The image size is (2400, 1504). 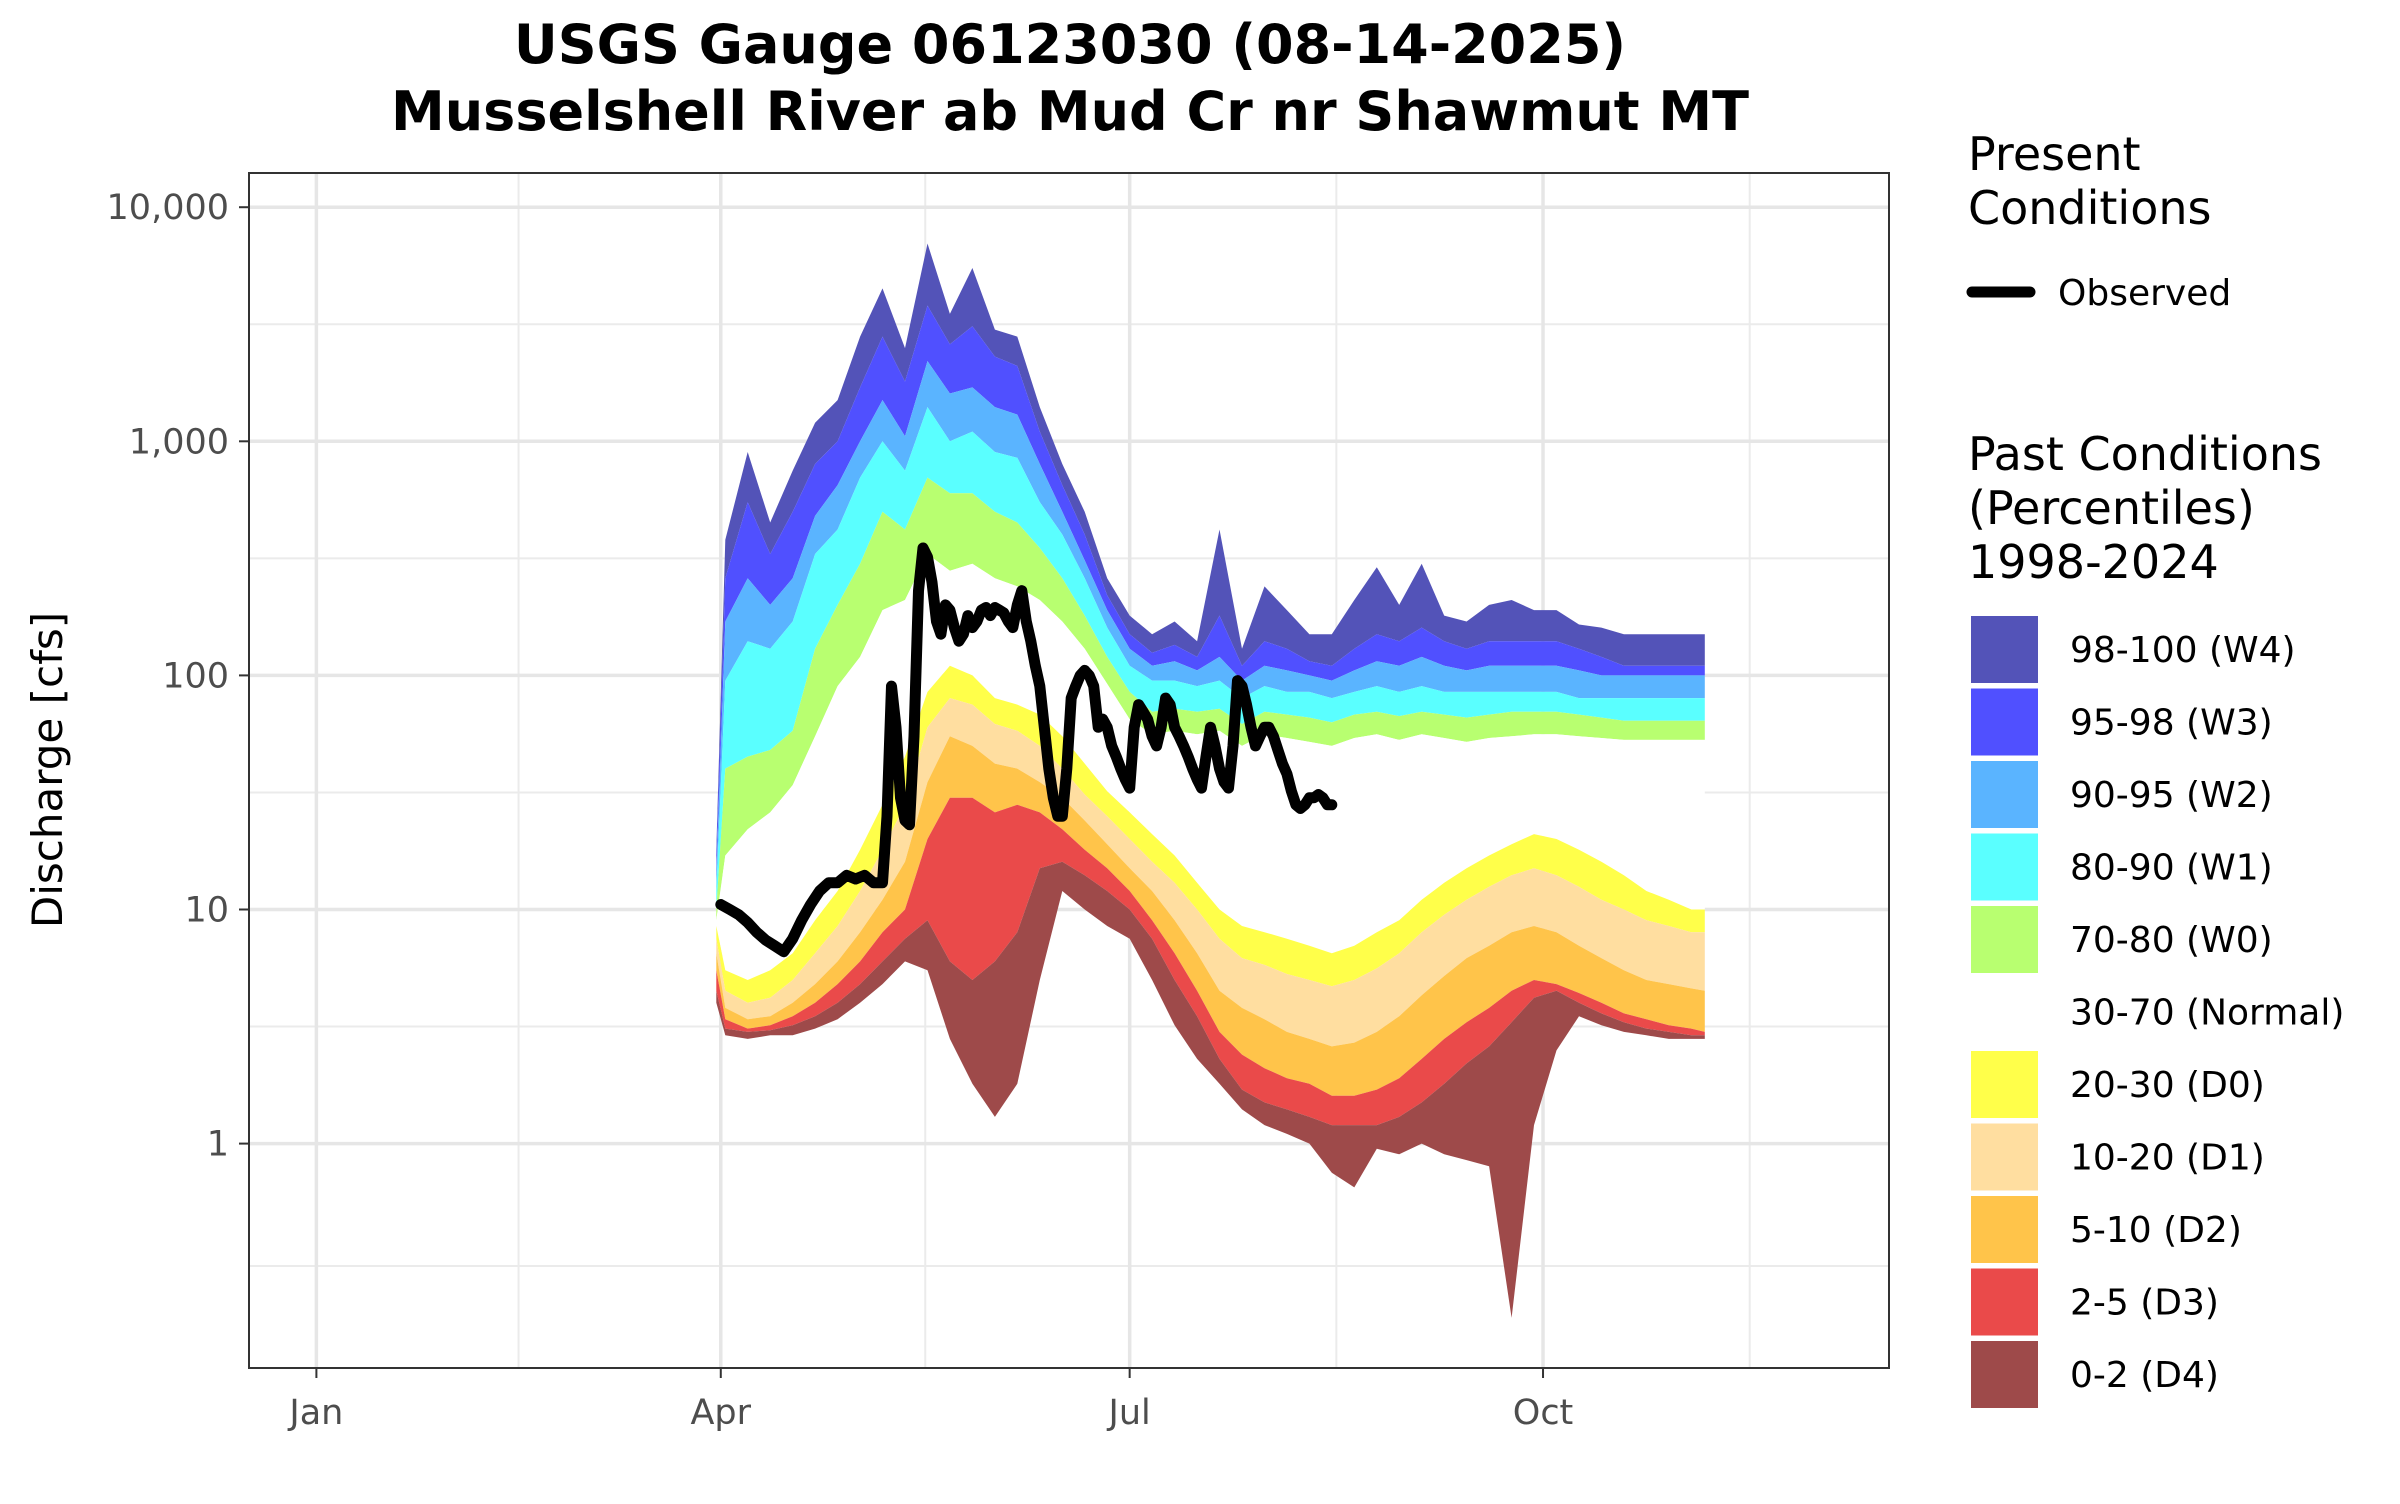 What do you see at coordinates (2183, 650) in the screenshot?
I see `legend-item-label: 98-100 (W4)` at bounding box center [2183, 650].